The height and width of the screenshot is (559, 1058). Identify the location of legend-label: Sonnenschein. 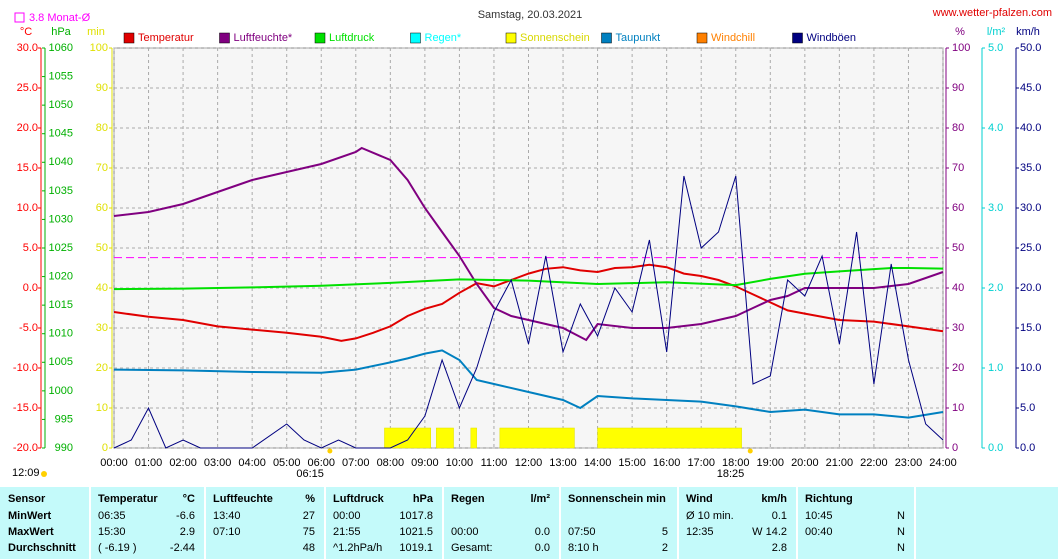
(555, 38).